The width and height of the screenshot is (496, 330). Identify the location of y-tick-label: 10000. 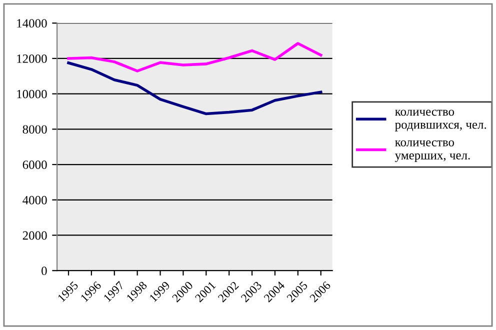
(32, 94).